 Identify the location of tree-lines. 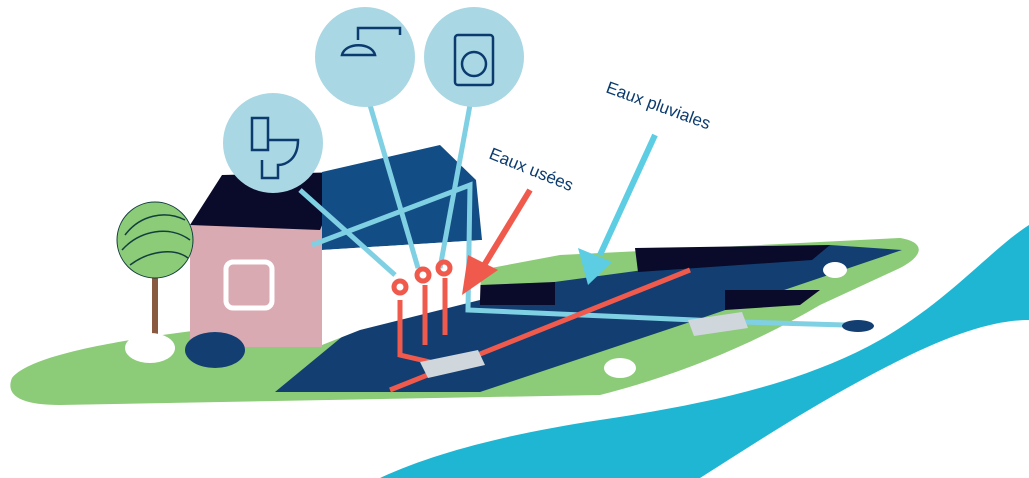
(156, 240).